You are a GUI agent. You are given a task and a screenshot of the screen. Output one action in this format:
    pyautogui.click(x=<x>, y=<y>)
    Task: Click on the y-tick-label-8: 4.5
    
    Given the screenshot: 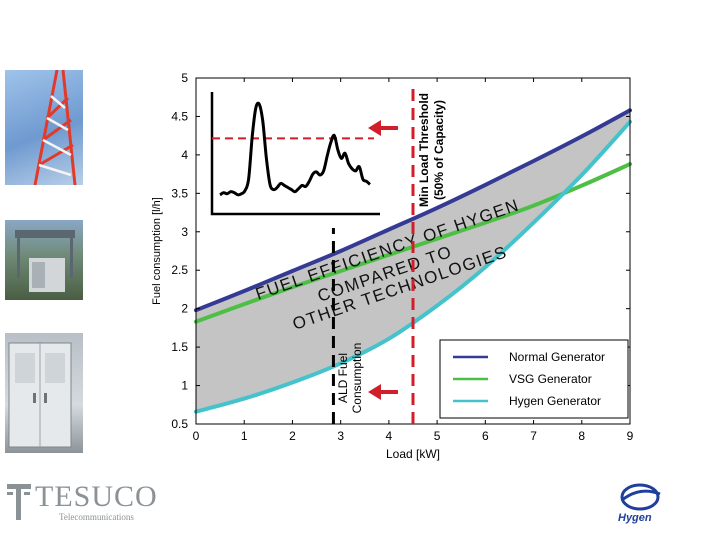 What is the action you would take?
    pyautogui.click(x=179, y=116)
    